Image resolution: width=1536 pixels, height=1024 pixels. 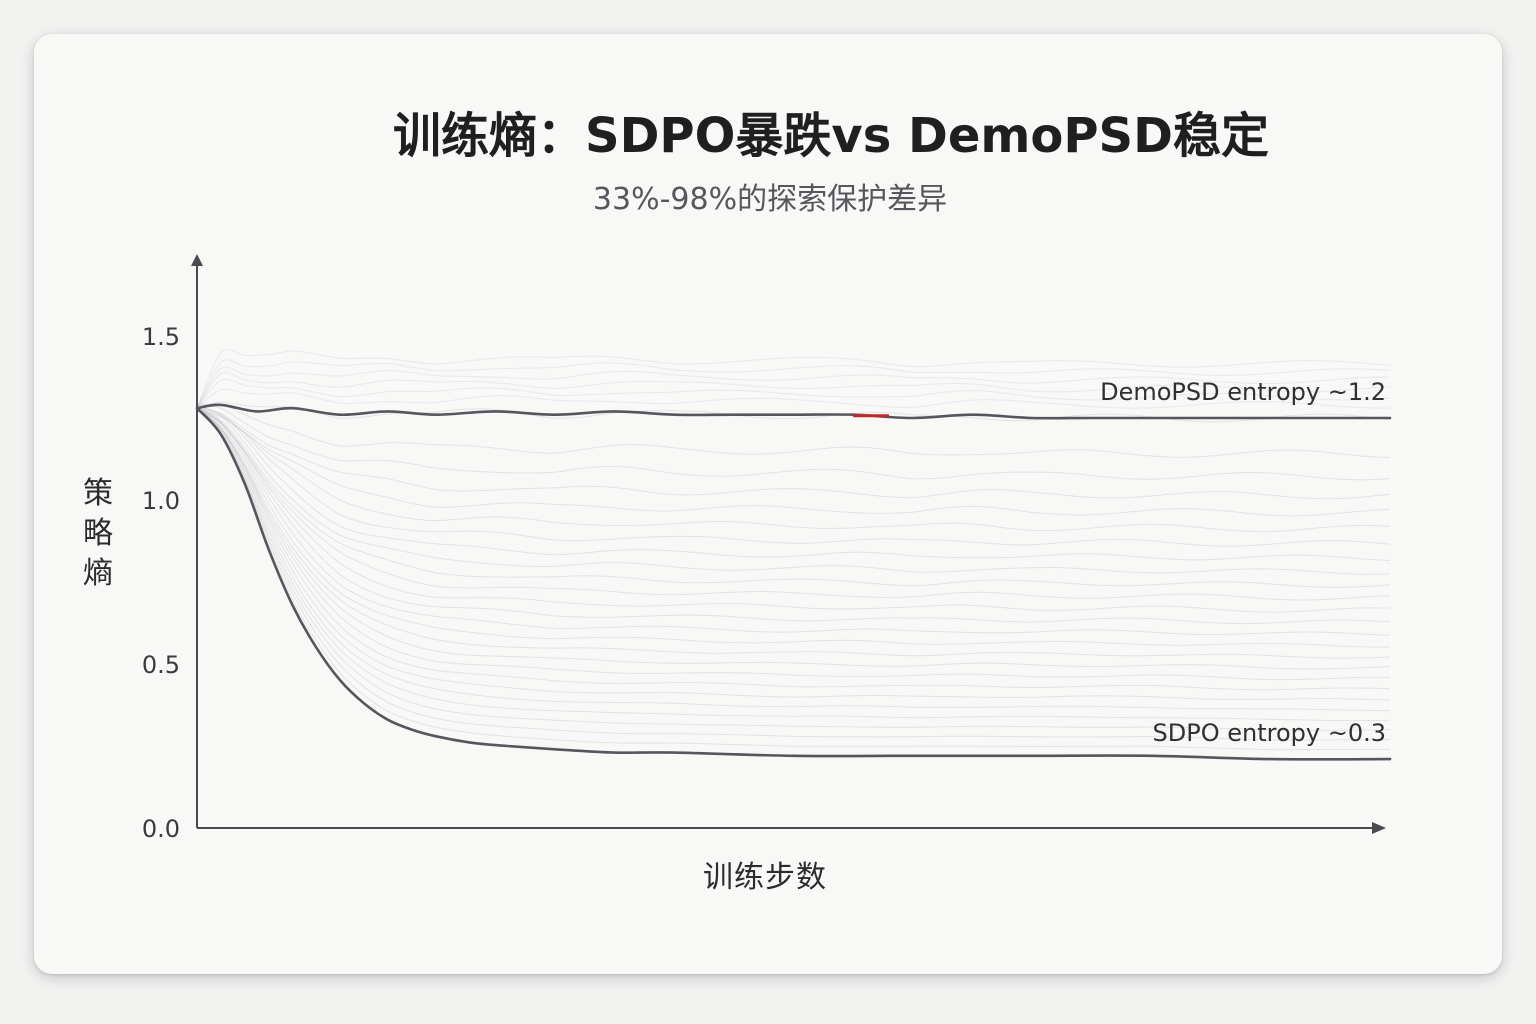 I want to click on y-tick-labels: 0.0 0.5 1.0 1.5, so click(x=161, y=583).